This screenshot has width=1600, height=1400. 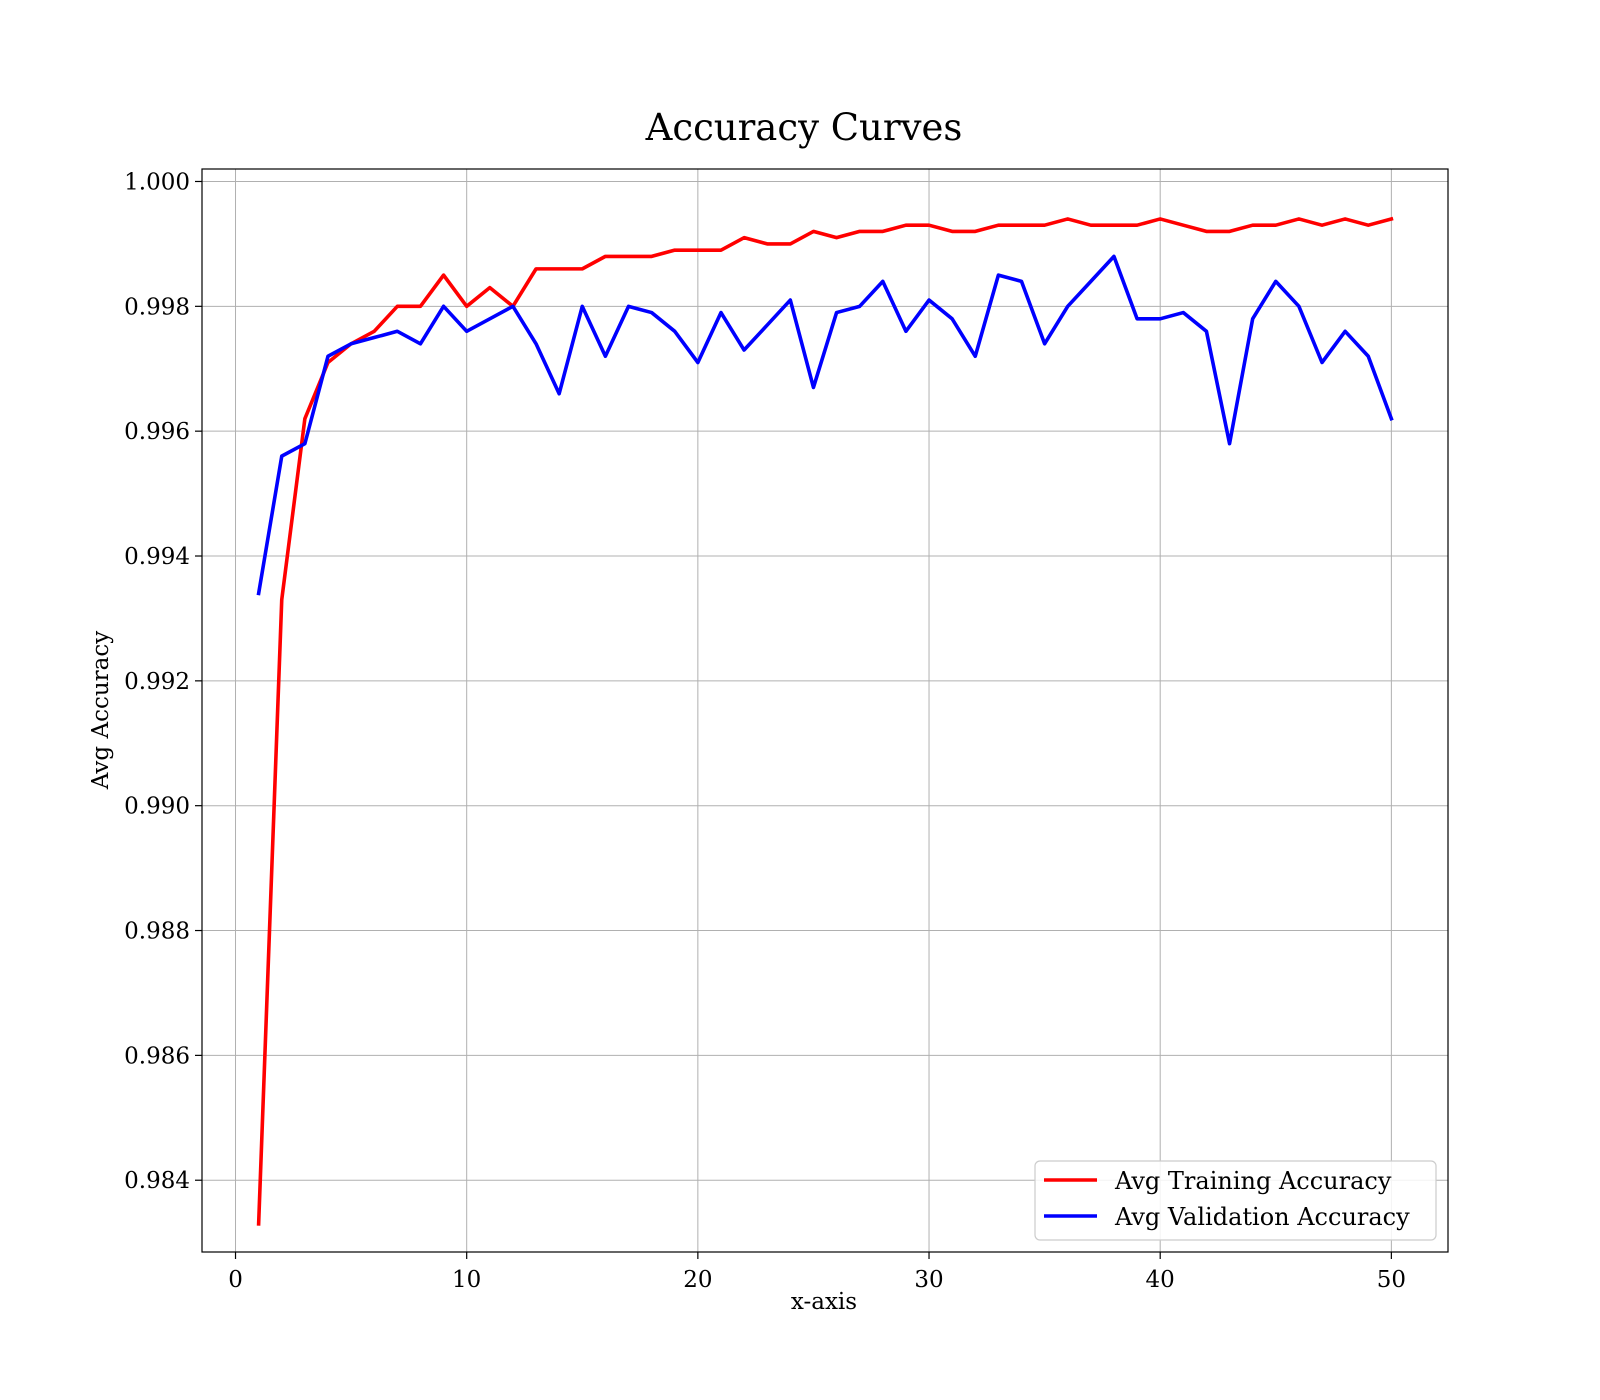 What do you see at coordinates (235, 1280) in the screenshot?
I see `x-tick-label: 0` at bounding box center [235, 1280].